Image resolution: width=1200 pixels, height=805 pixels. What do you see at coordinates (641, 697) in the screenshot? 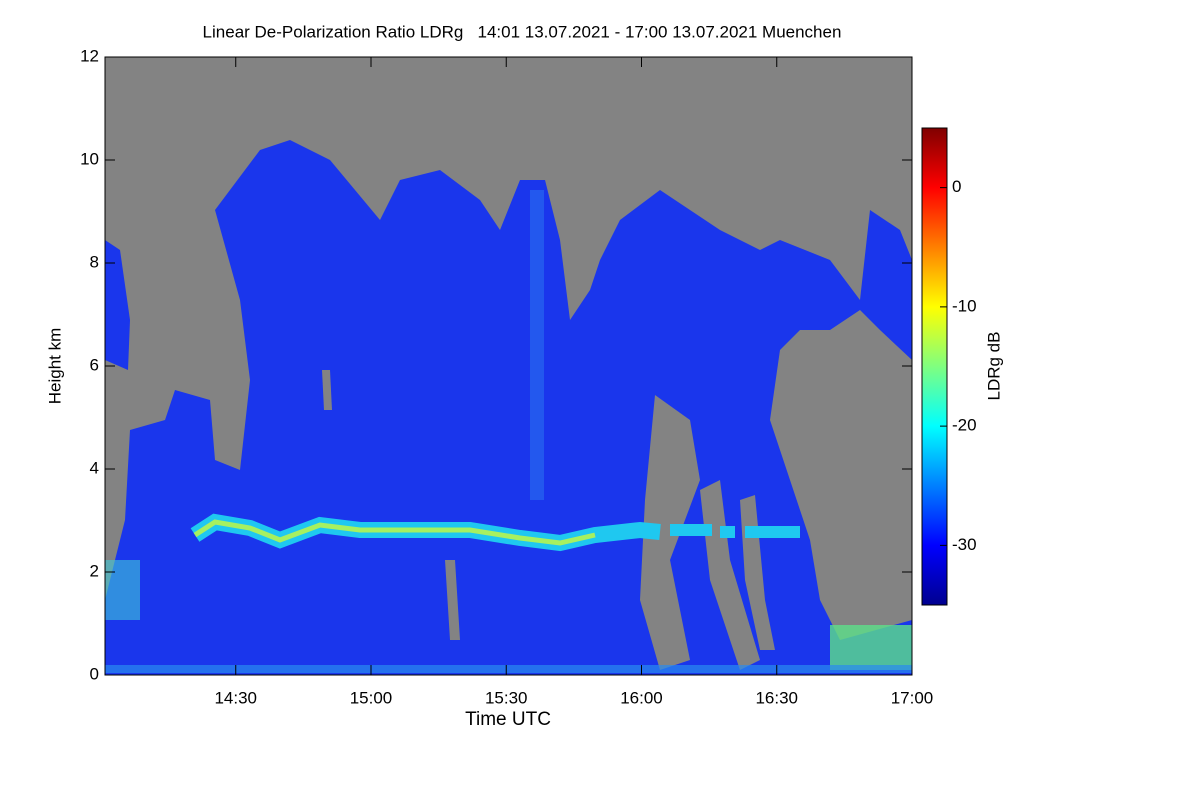
I see `x-tick-label: 16:00` at bounding box center [641, 697].